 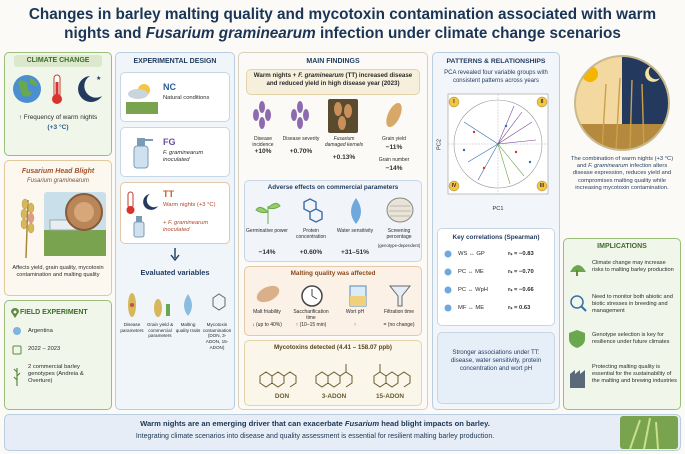 What do you see at coordinates (63, 225) in the screenshot?
I see `fhb-images` at bounding box center [63, 225].